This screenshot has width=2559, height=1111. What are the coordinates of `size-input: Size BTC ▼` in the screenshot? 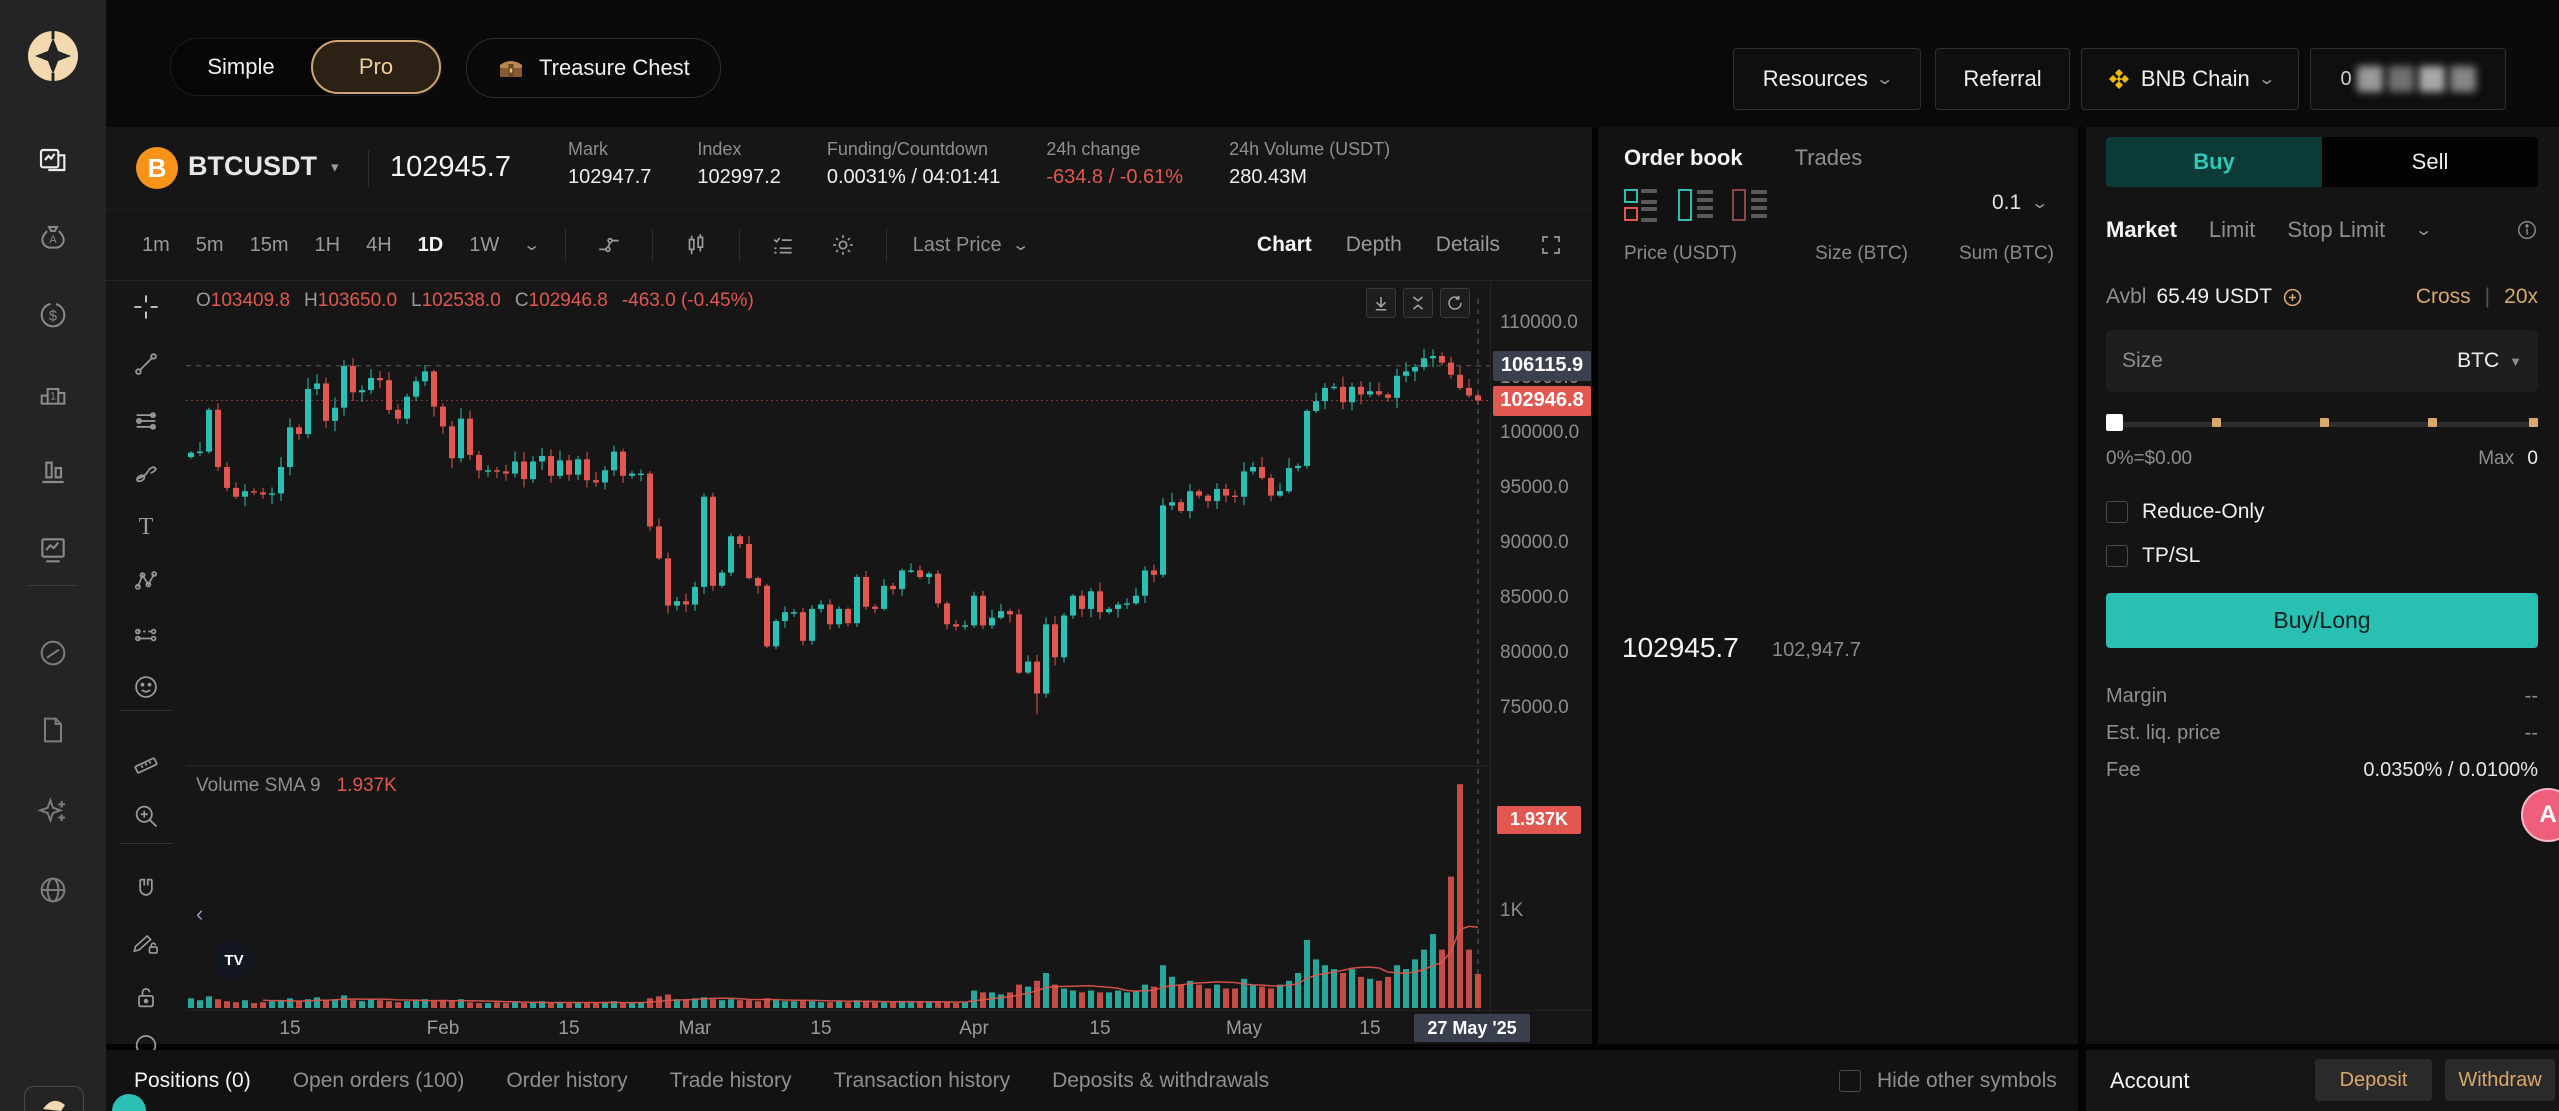 It's located at (2322, 361).